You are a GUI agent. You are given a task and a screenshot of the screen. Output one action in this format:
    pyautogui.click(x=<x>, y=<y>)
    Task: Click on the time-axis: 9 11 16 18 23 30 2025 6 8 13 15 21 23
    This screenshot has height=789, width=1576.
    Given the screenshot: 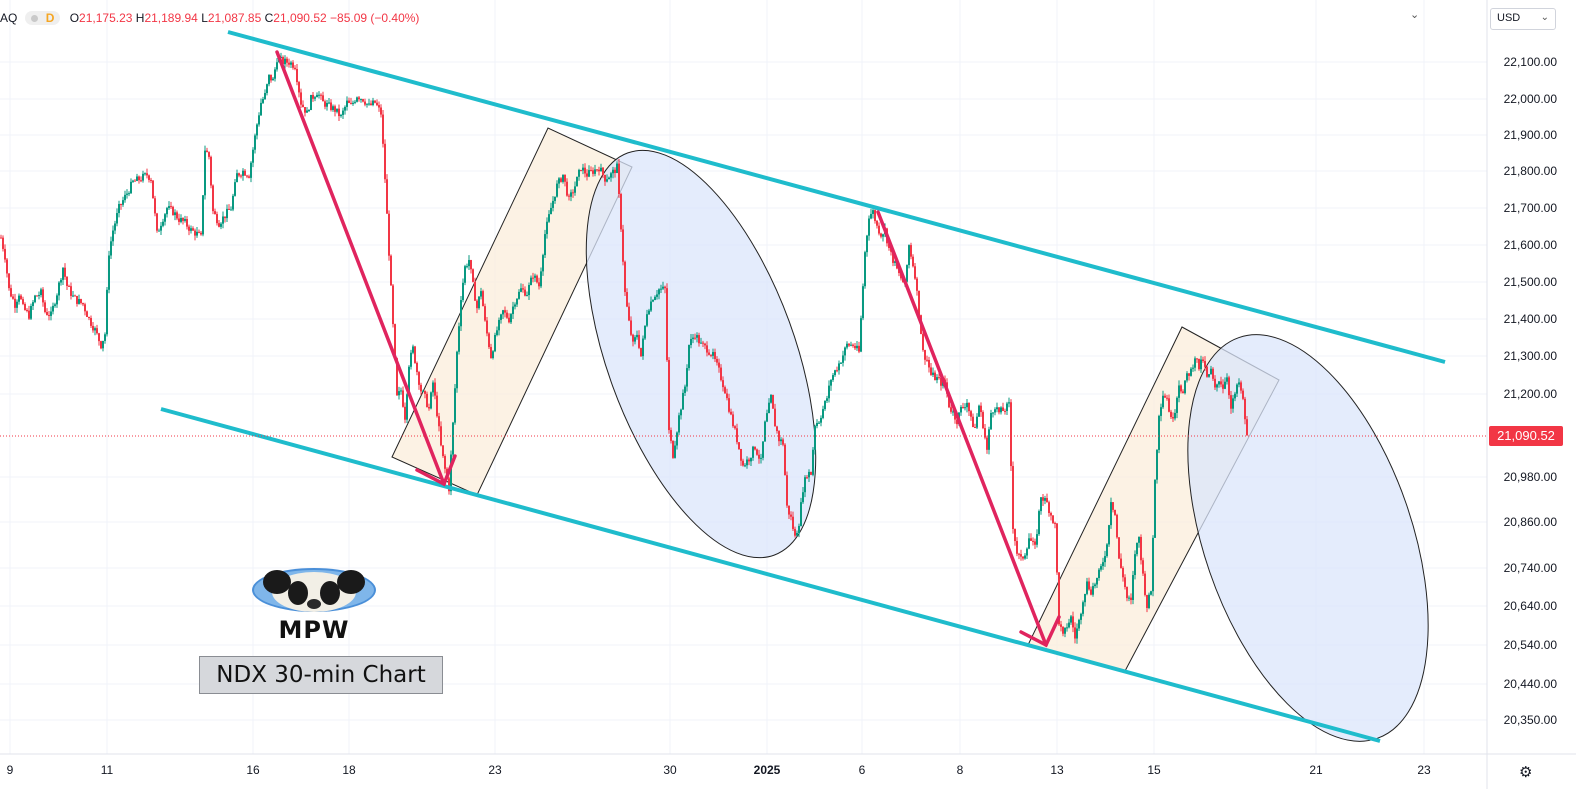 What is the action you would take?
    pyautogui.click(x=719, y=770)
    